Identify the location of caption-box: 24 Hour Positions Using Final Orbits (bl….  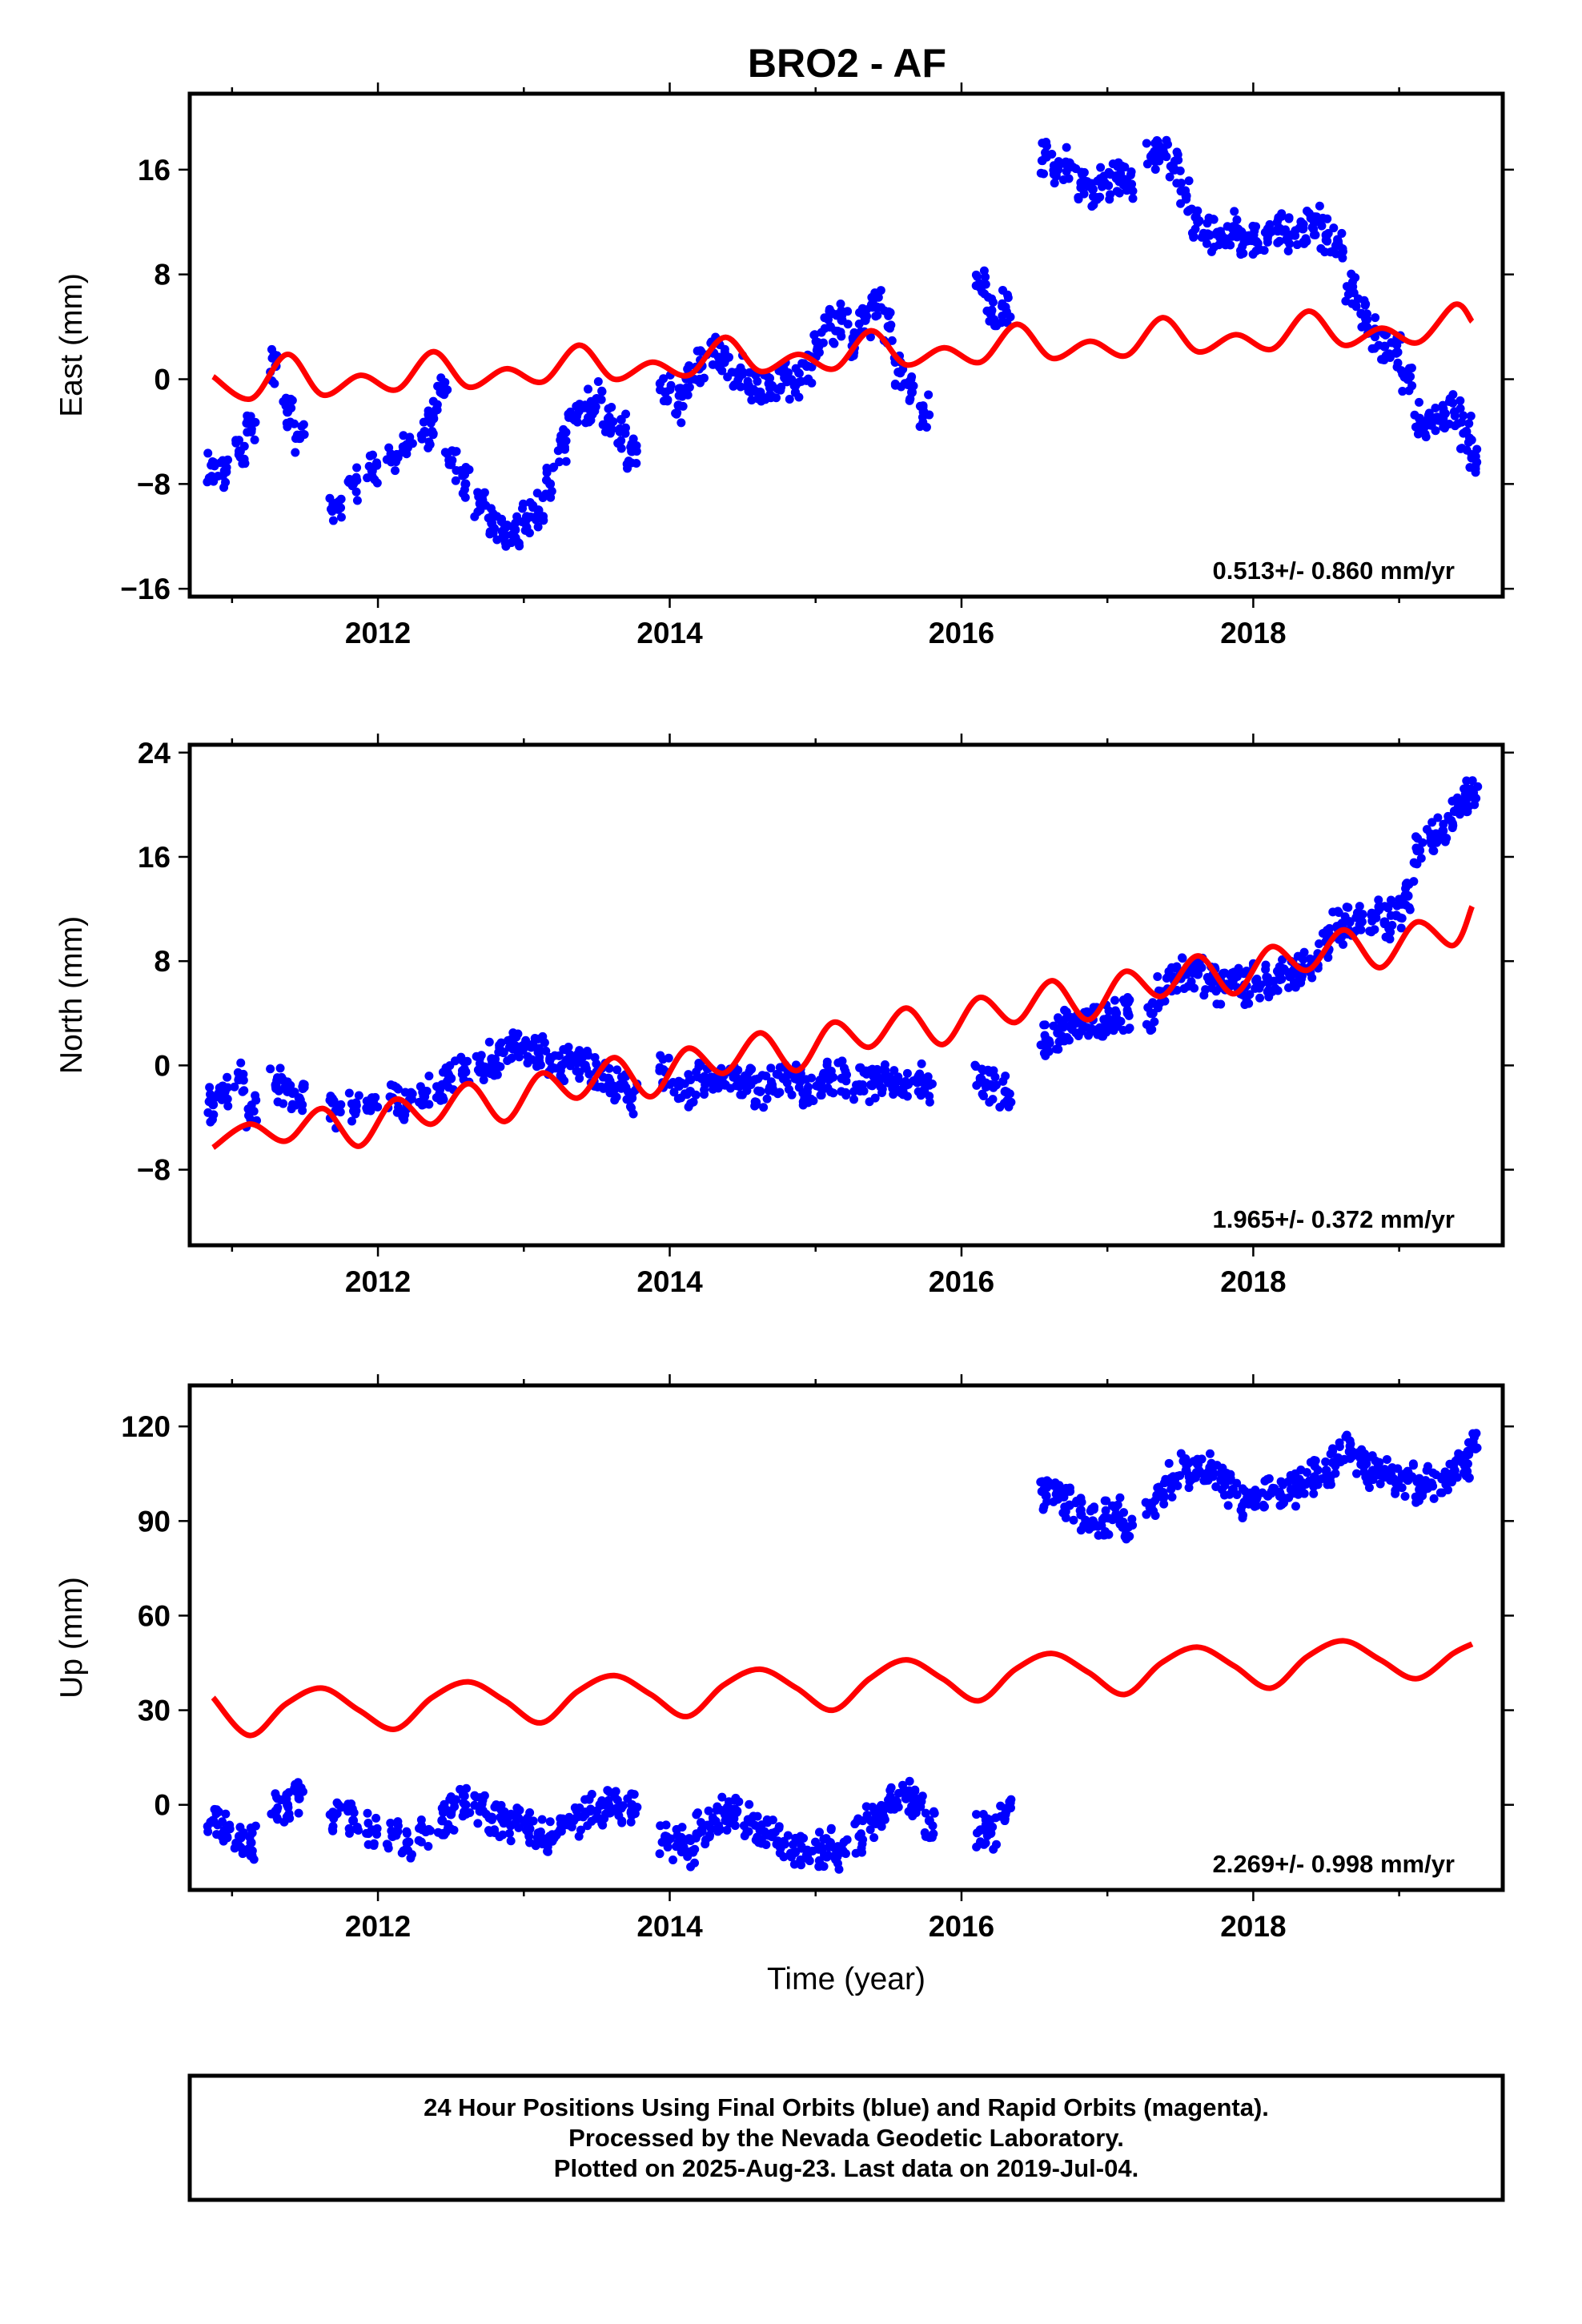
(846, 2137).